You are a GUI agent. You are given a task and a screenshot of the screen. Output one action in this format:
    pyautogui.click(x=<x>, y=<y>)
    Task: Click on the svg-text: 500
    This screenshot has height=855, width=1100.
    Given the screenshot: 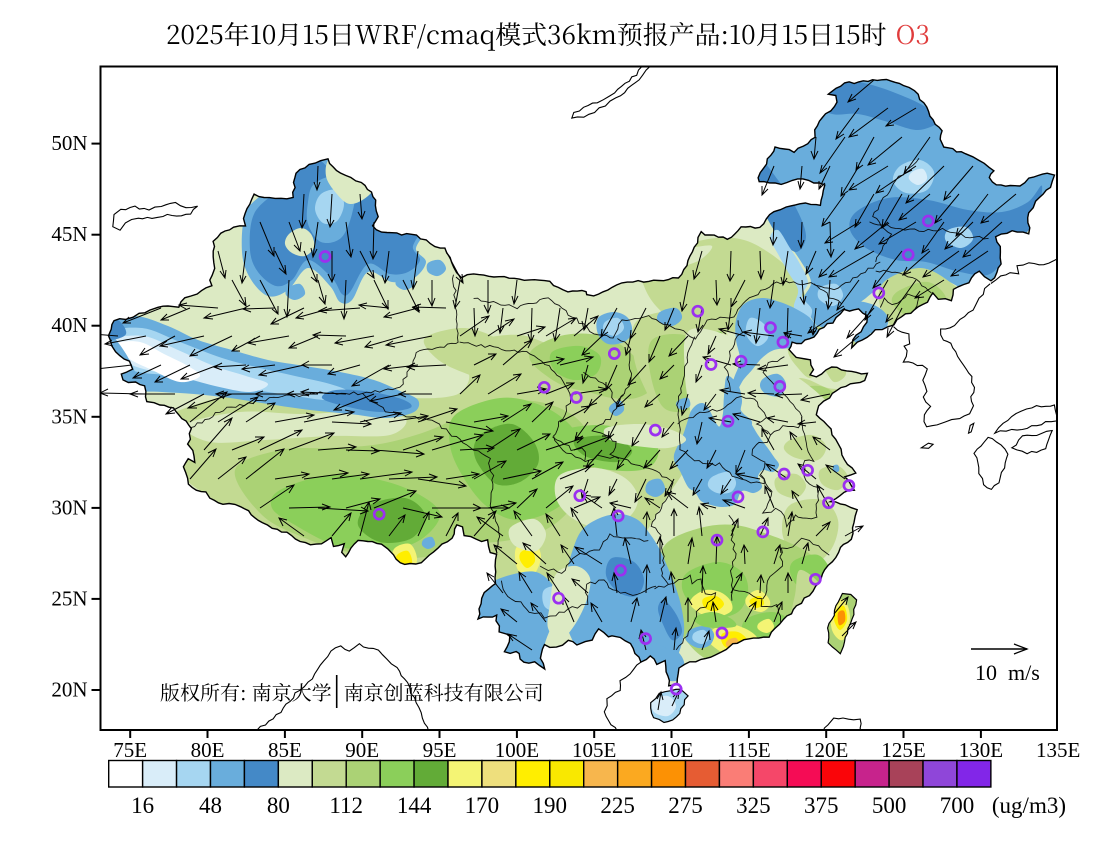 What is the action you would take?
    pyautogui.click(x=889, y=805)
    